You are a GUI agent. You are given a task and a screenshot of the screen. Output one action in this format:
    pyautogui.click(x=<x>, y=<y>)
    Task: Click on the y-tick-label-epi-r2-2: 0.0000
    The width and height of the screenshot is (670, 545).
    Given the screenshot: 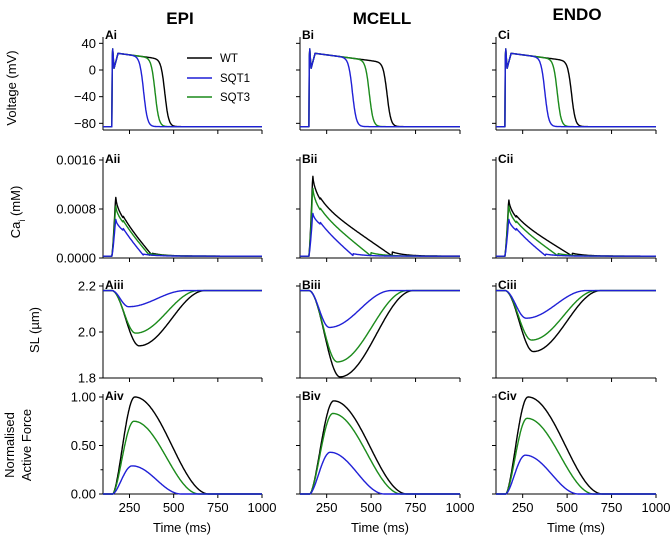 What is the action you would take?
    pyautogui.click(x=76, y=258)
    